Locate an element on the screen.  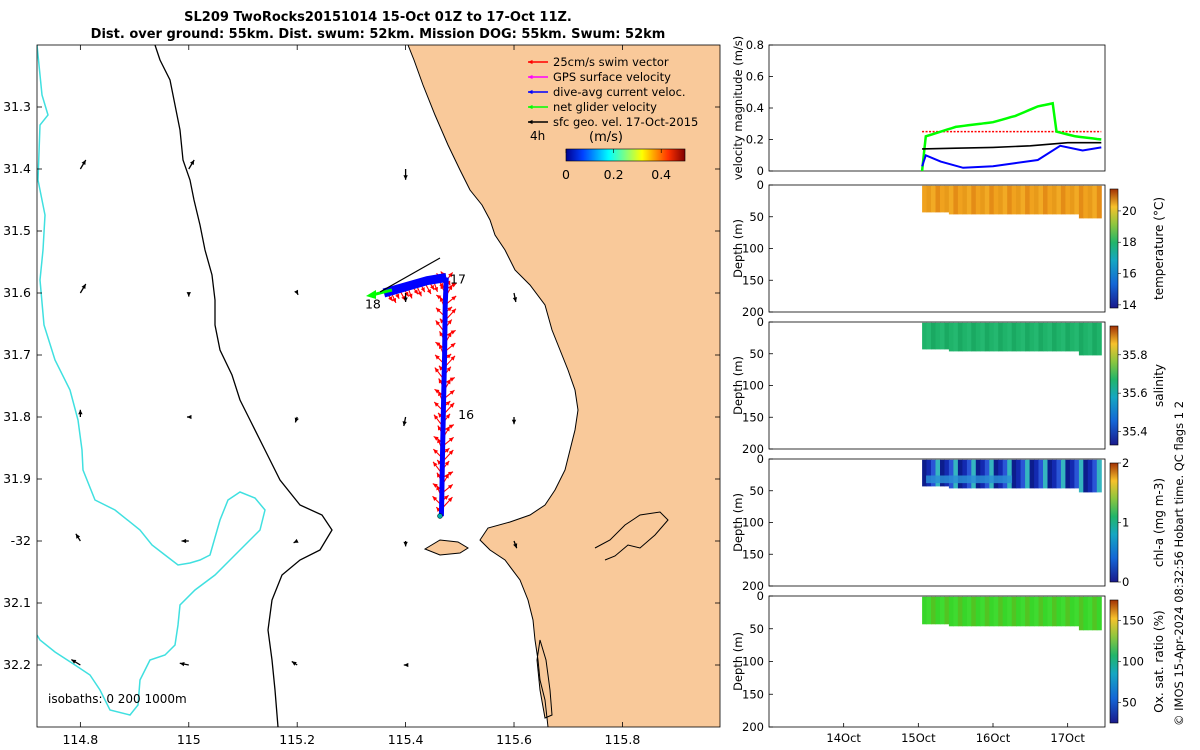
time-label: 4h is located at coordinates (537, 136).